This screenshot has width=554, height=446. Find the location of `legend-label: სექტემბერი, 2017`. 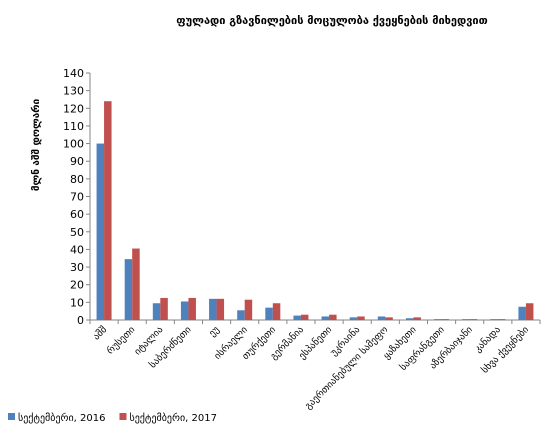

legend-label: სექტემბერი, 2017 is located at coordinates (172, 418).